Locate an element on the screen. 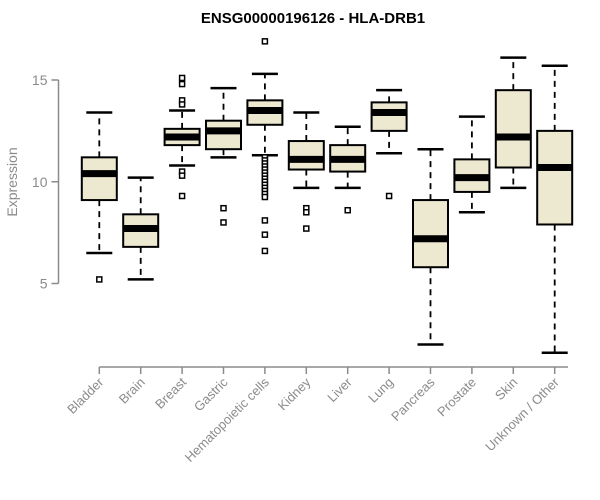 Image resolution: width=600 pixels, height=500 pixels. boxplot-bladder is located at coordinates (99, 197).